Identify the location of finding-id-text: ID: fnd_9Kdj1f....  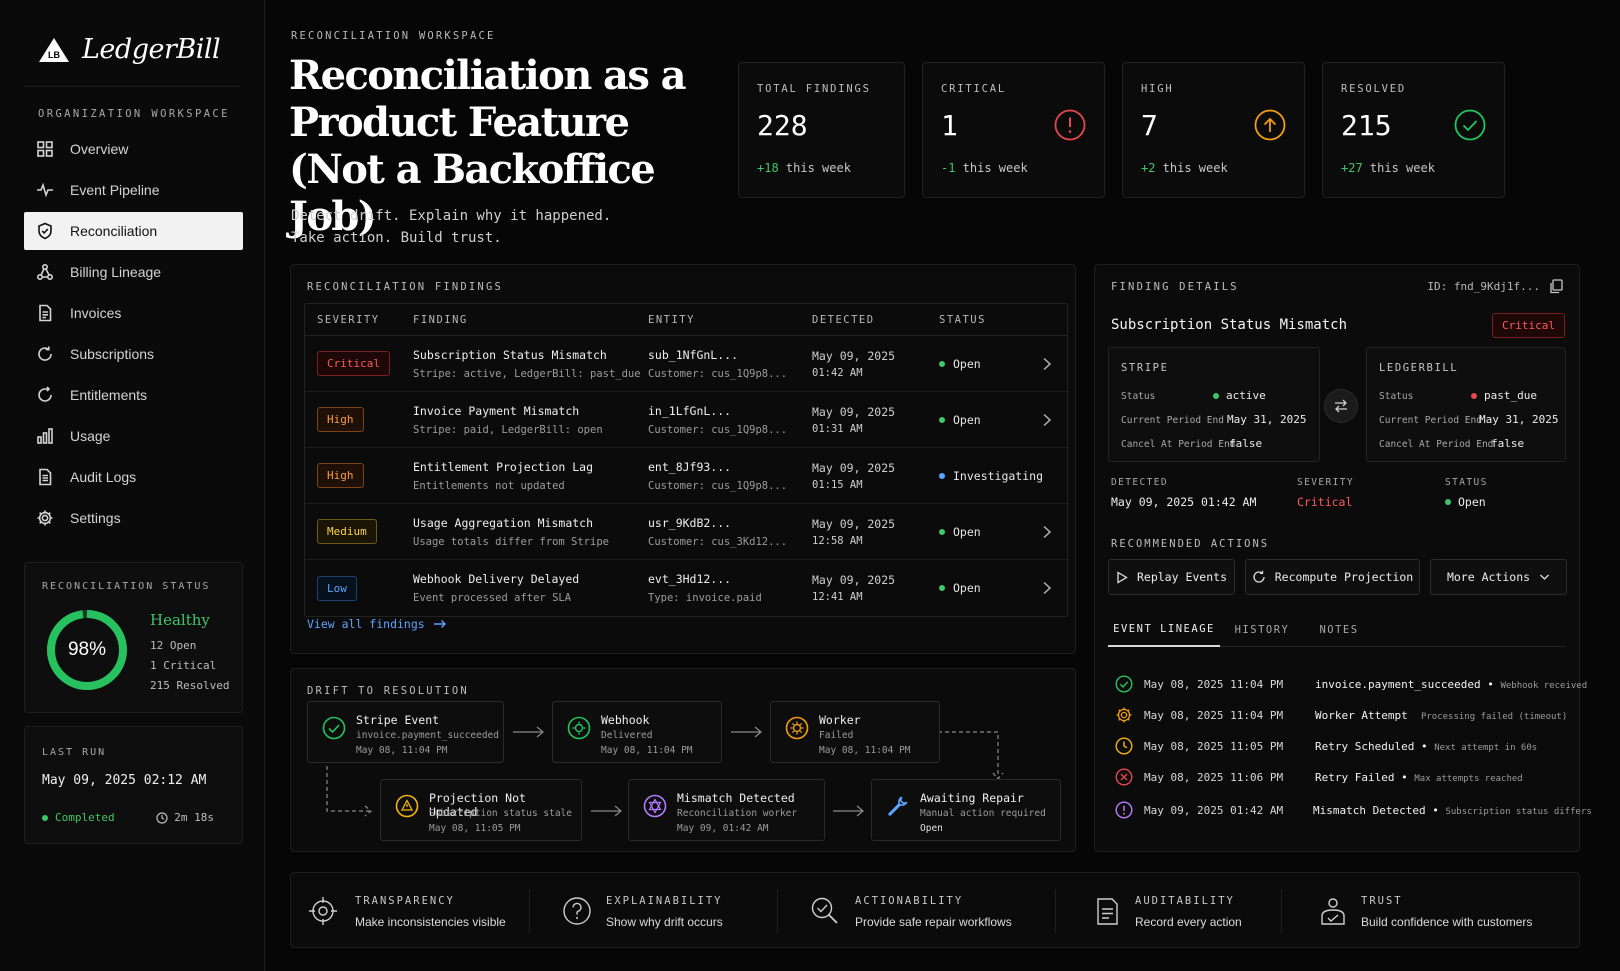
(1483, 286).